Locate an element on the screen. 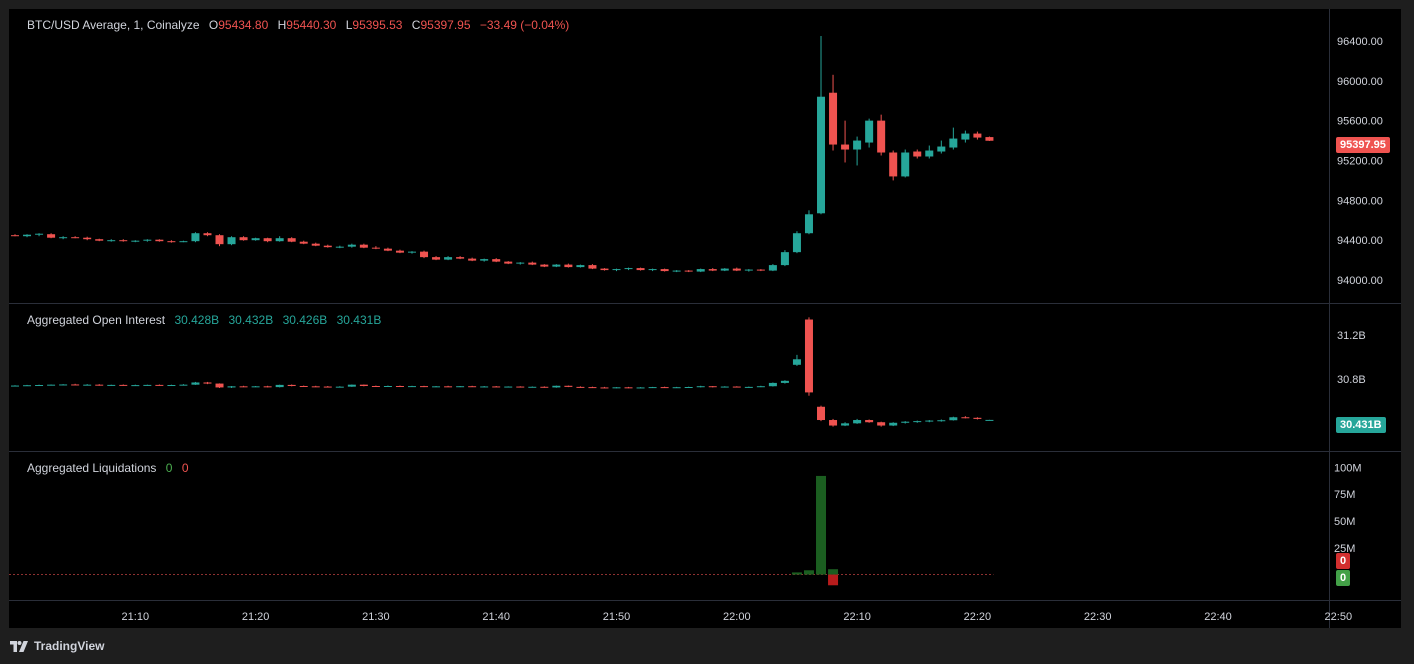  symbol-label: BTC/USD Average, 1, Coinalyze is located at coordinates (113, 25).